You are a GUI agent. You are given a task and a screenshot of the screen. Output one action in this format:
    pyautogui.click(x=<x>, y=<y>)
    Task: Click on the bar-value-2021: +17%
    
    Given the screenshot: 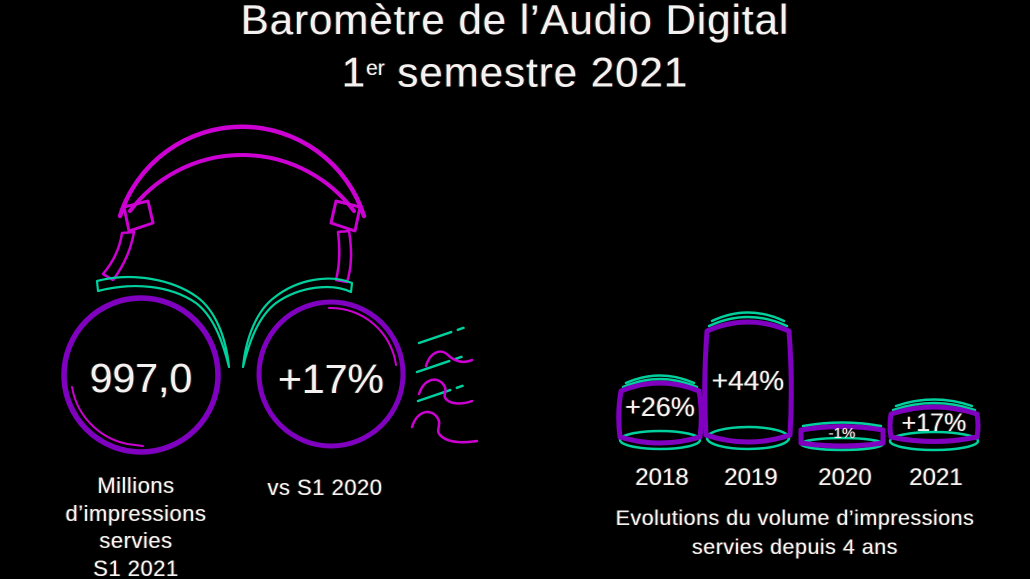 What is the action you would take?
    pyautogui.click(x=934, y=423)
    